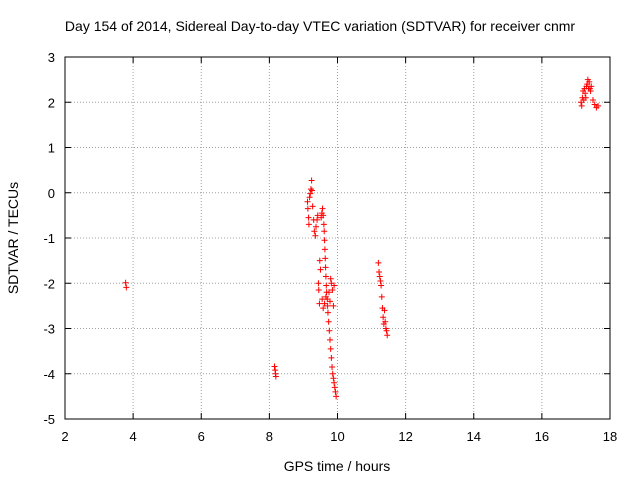 The width and height of the screenshot is (640, 480). I want to click on y-tick-label: 3, so click(51, 57).